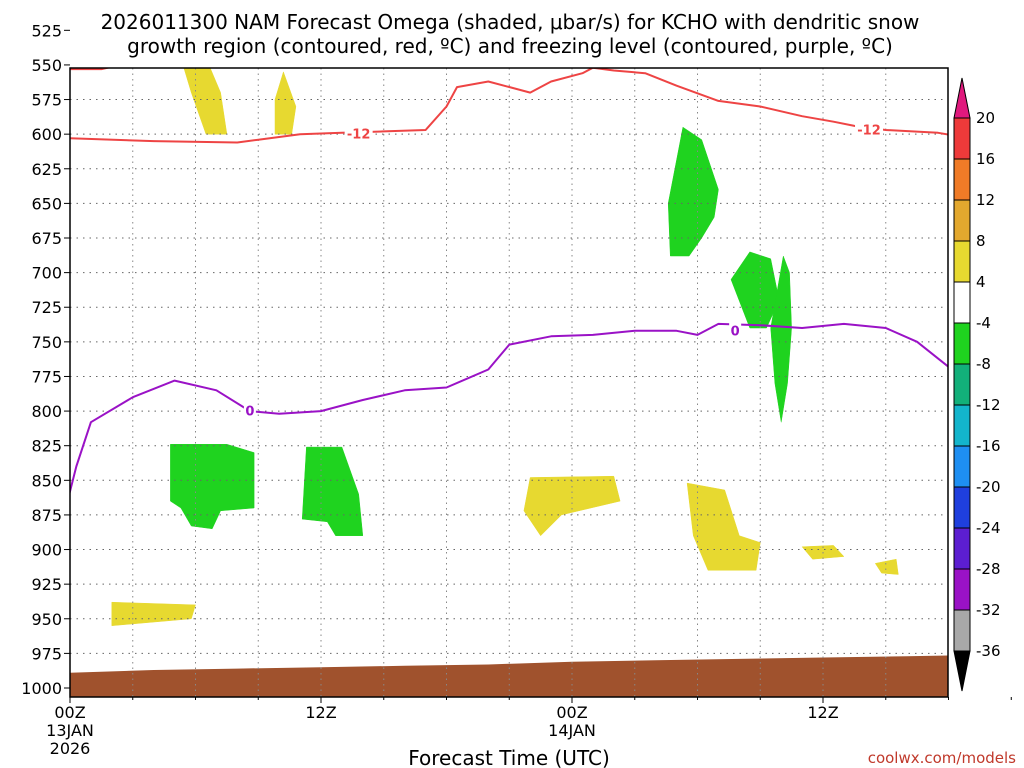 The height and width of the screenshot is (768, 1024). I want to click on y-tick-label: 550, so click(46, 65).